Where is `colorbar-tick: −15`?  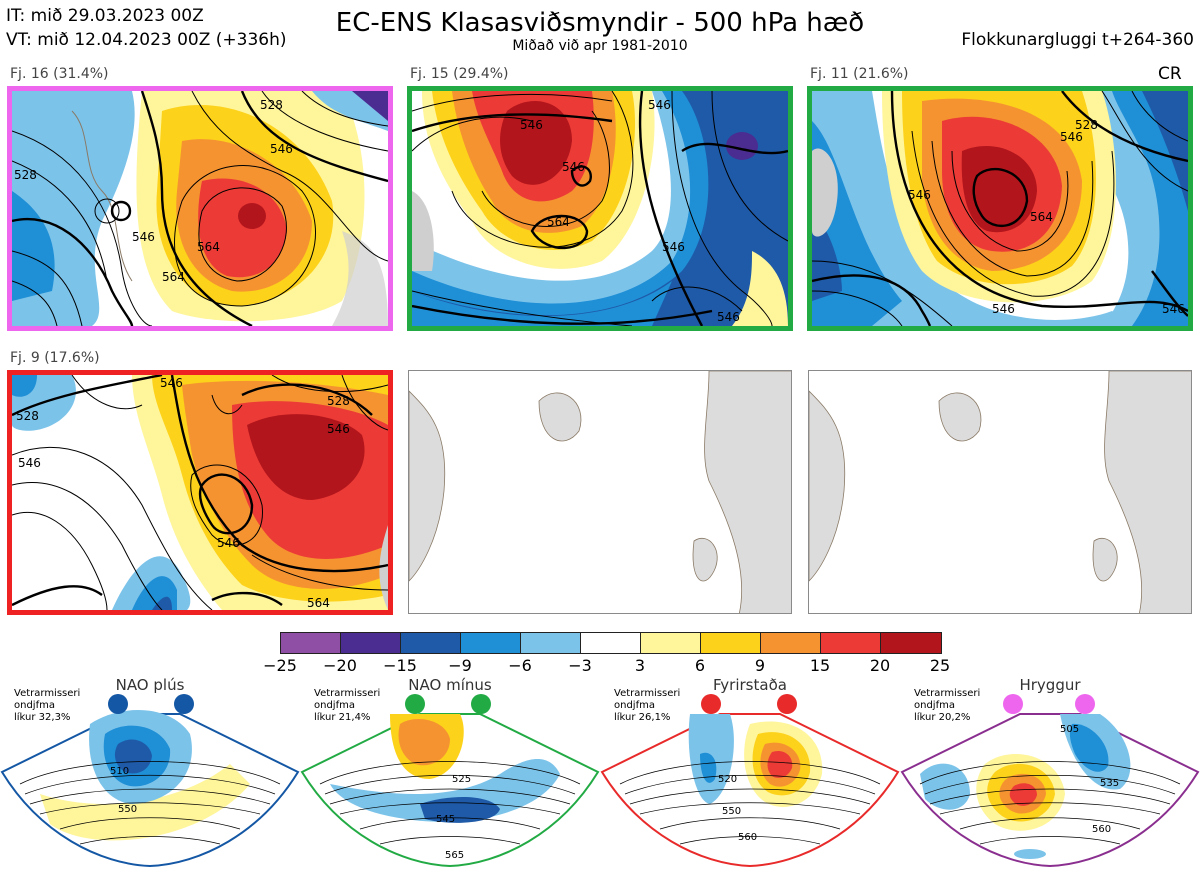
colorbar-tick: −15 is located at coordinates (400, 665).